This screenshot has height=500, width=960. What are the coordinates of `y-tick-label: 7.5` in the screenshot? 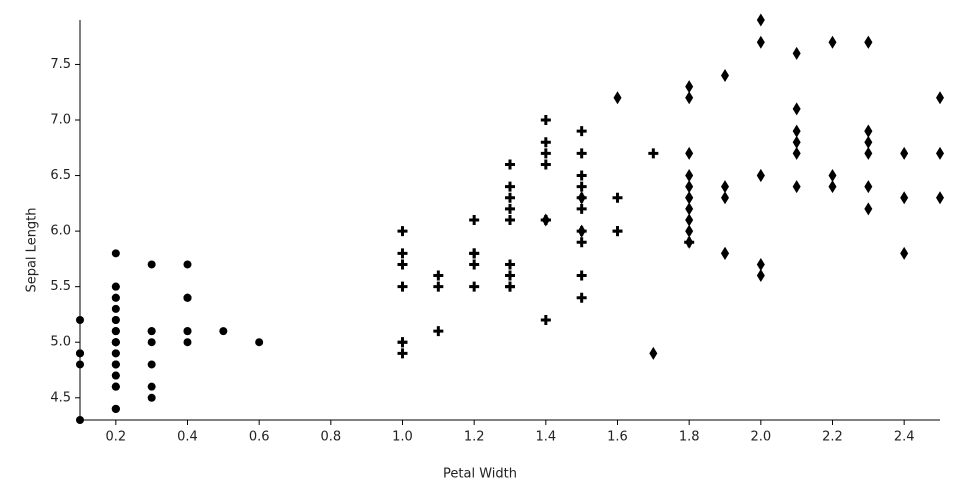 It's located at (60, 64).